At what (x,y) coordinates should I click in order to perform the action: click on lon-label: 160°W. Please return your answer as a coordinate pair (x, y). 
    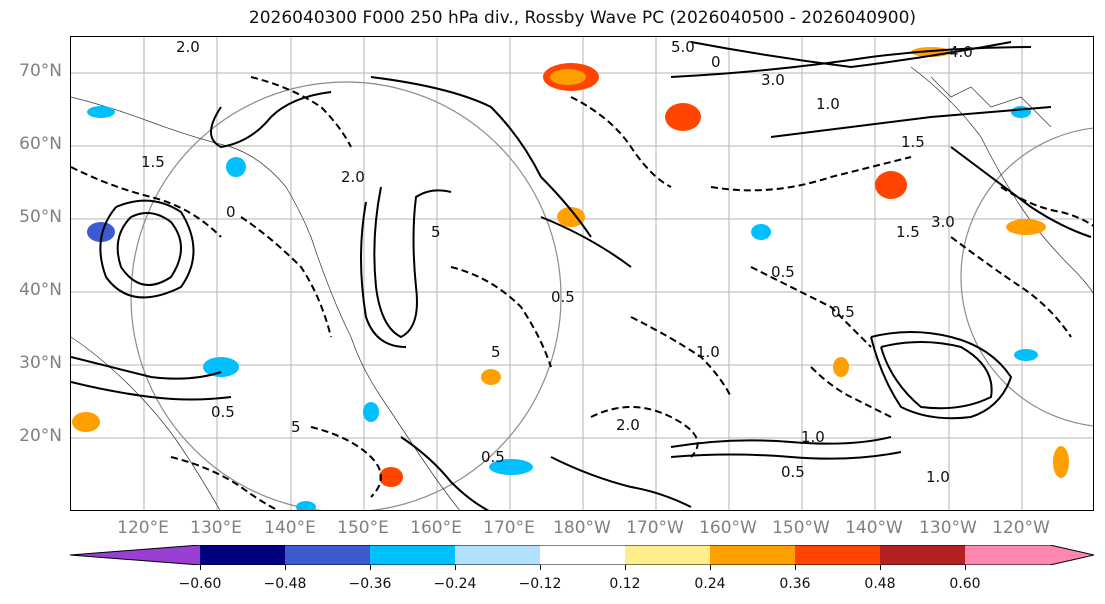
    Looking at the image, I should click on (728, 528).